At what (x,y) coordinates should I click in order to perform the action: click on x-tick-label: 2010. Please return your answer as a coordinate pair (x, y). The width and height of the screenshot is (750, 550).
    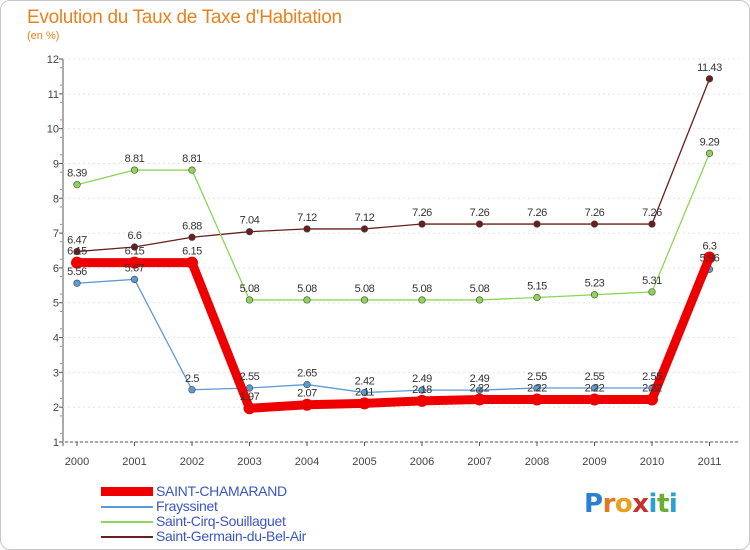
    Looking at the image, I should click on (652, 462).